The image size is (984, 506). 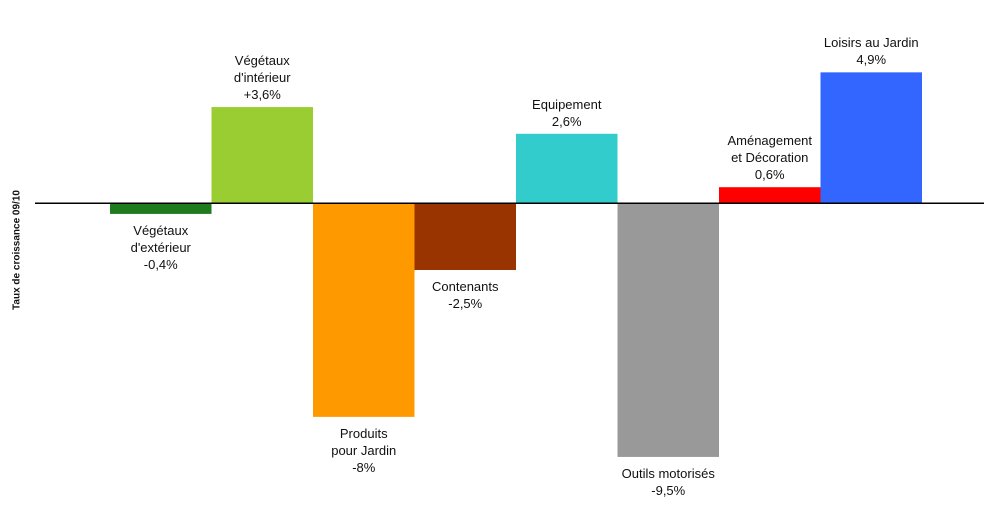 What do you see at coordinates (566, 121) in the screenshot?
I see `value-label: 2,6%` at bounding box center [566, 121].